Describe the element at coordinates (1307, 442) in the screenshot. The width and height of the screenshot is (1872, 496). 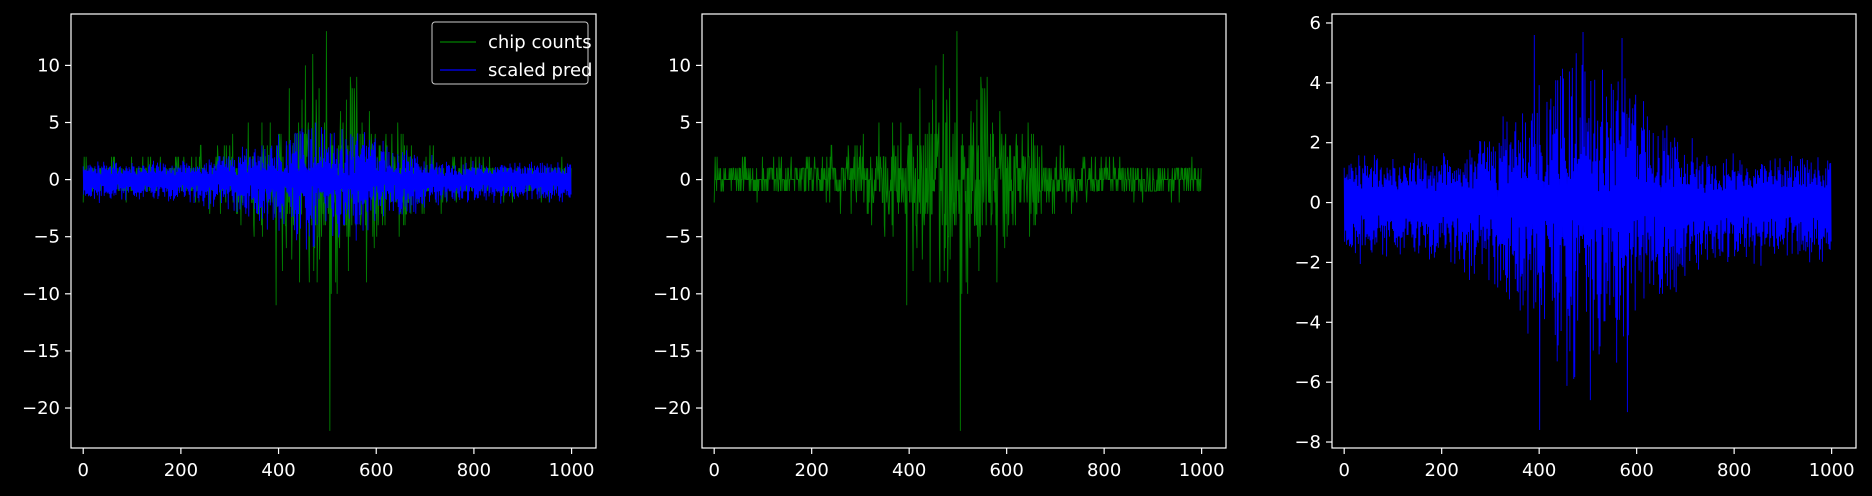
I see `y-tick-label: −8` at that location.